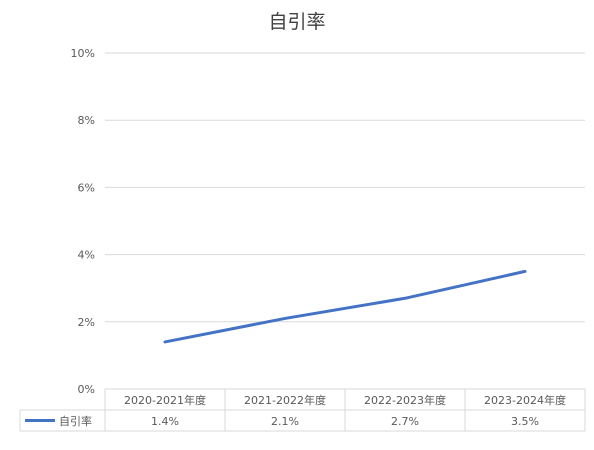  Describe the element at coordinates (405, 421) in the screenshot. I see `data-value-label: 2.7%` at that location.